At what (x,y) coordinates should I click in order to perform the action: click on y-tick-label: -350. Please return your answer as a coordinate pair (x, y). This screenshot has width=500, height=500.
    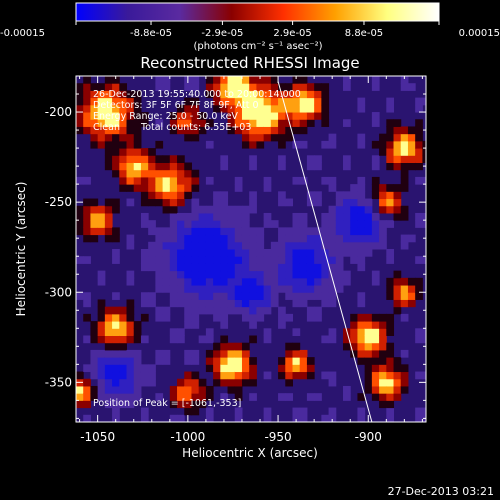
    Looking at the image, I should click on (58, 382).